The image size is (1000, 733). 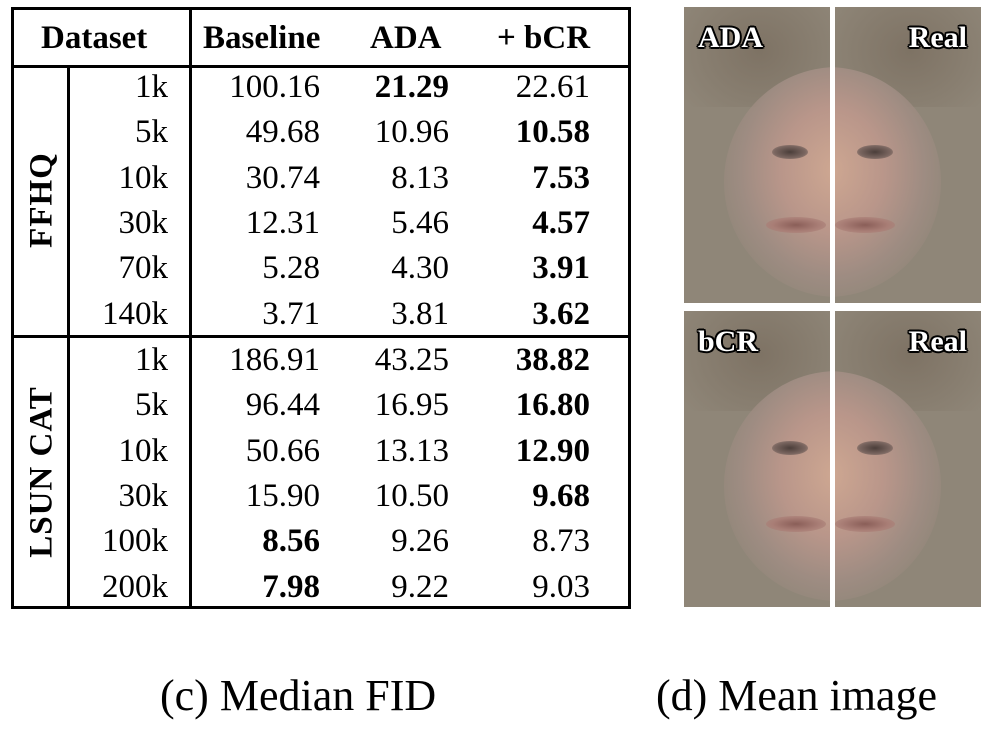 I want to click on ada-mean-face: ADA, so click(x=757, y=155).